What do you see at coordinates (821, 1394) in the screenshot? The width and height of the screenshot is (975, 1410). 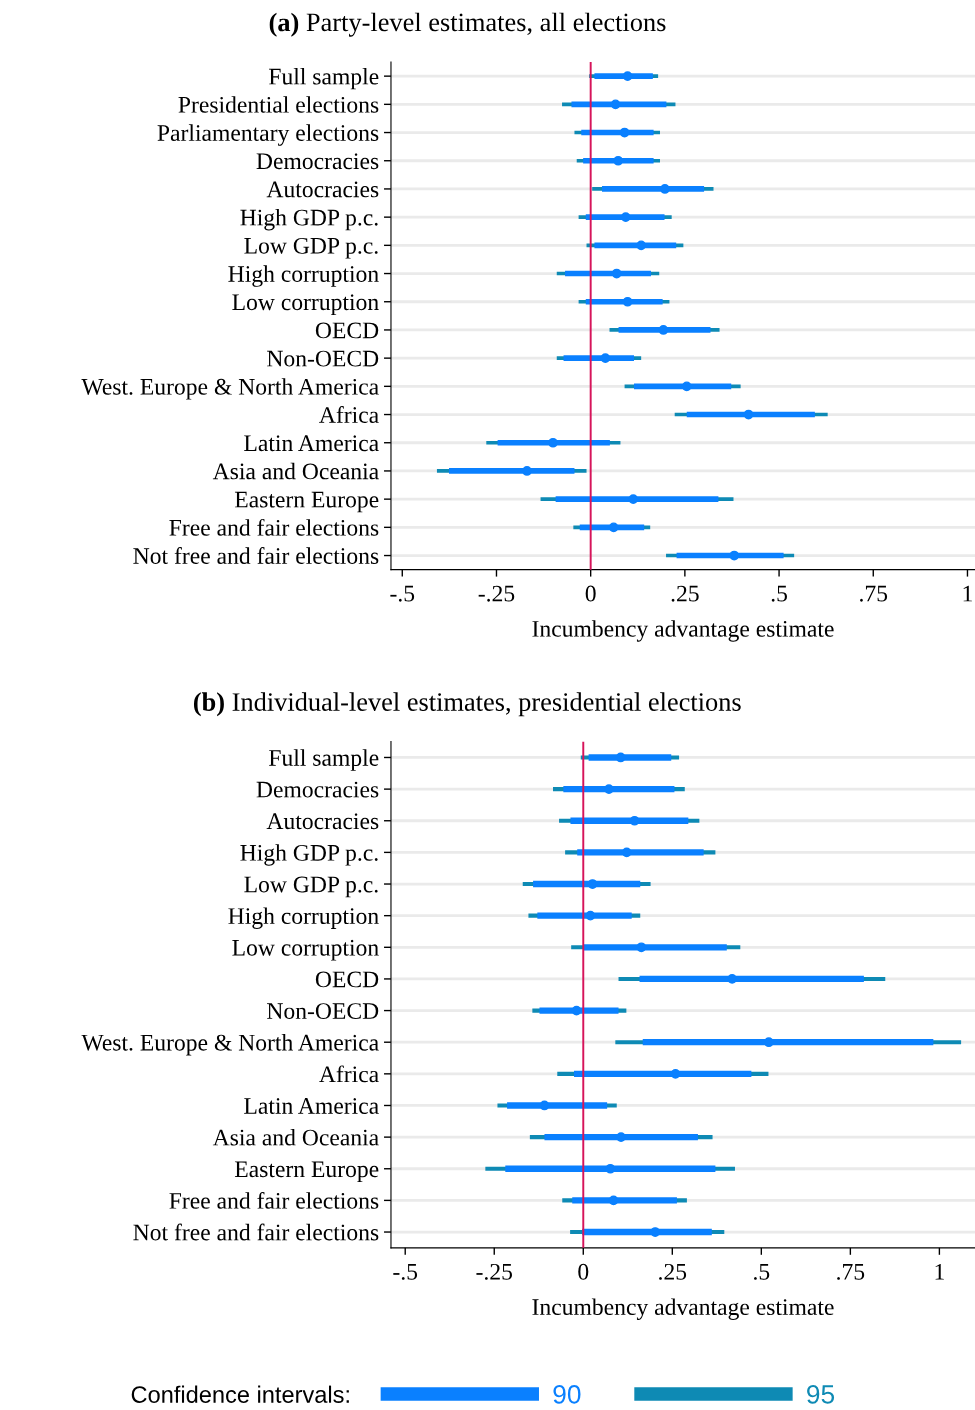 I see `text: 95` at bounding box center [821, 1394].